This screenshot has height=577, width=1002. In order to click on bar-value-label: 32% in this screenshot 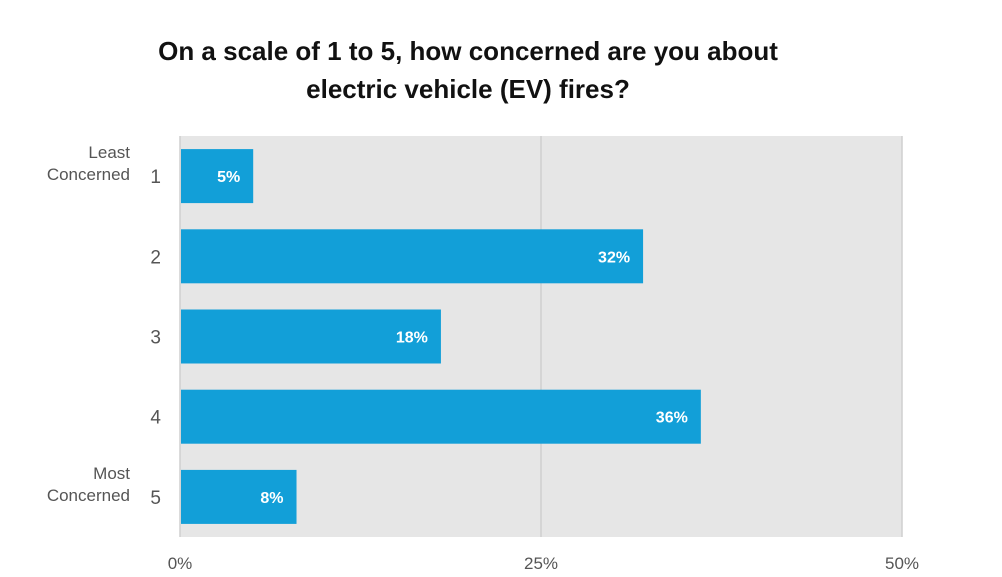, I will do `click(614, 257)`.